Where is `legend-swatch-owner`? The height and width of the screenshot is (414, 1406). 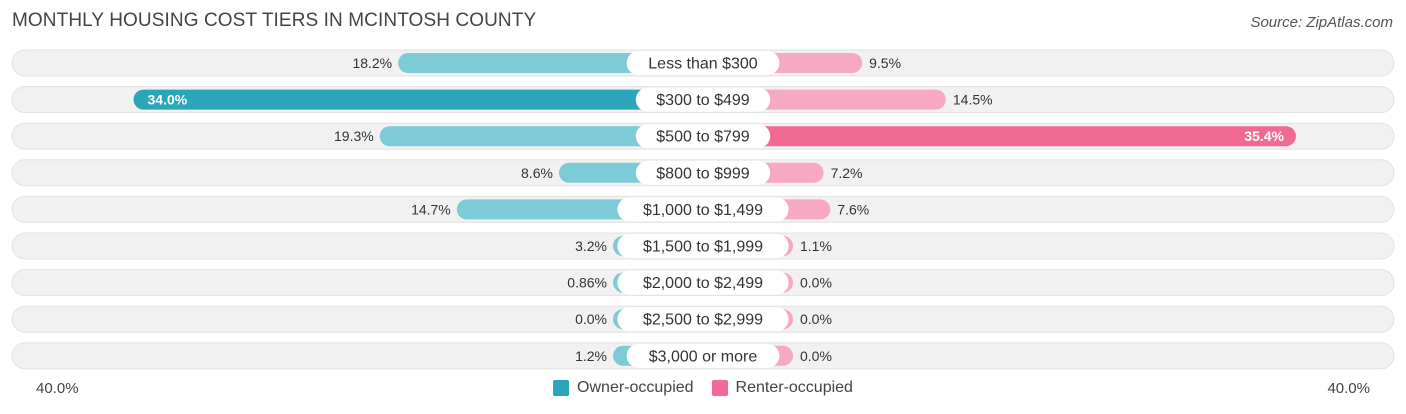
legend-swatch-owner is located at coordinates (561, 388).